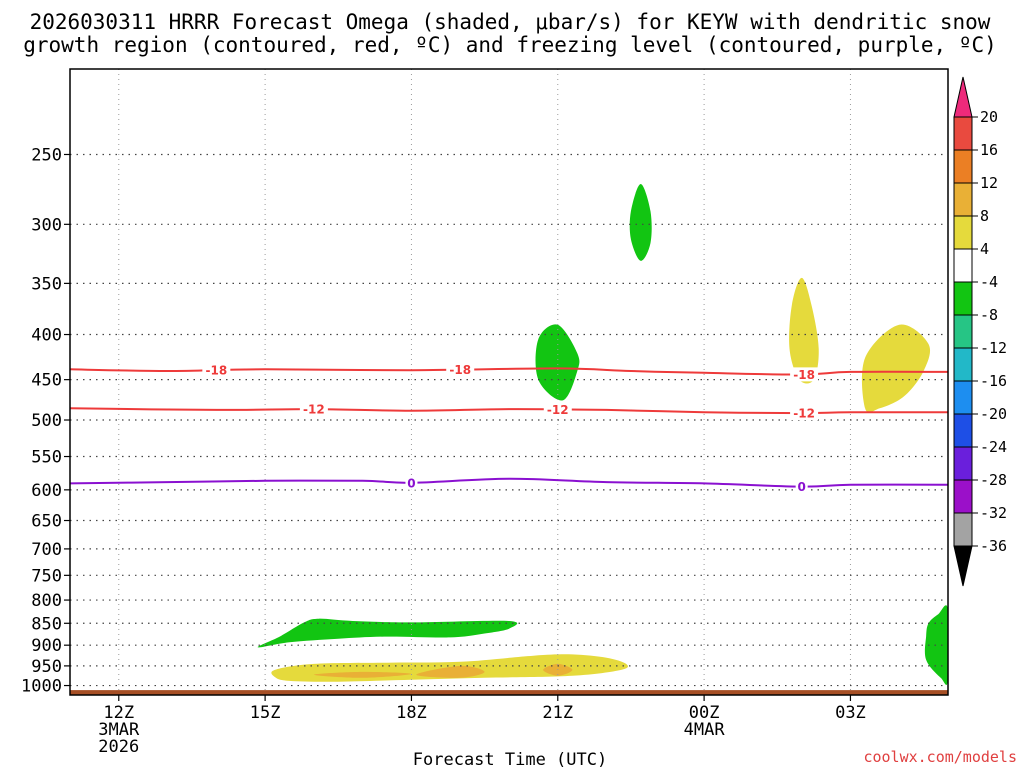 This screenshot has height=768, width=1024. Describe the element at coordinates (118, 747) in the screenshot. I see `x-tick-label: 2026` at that location.